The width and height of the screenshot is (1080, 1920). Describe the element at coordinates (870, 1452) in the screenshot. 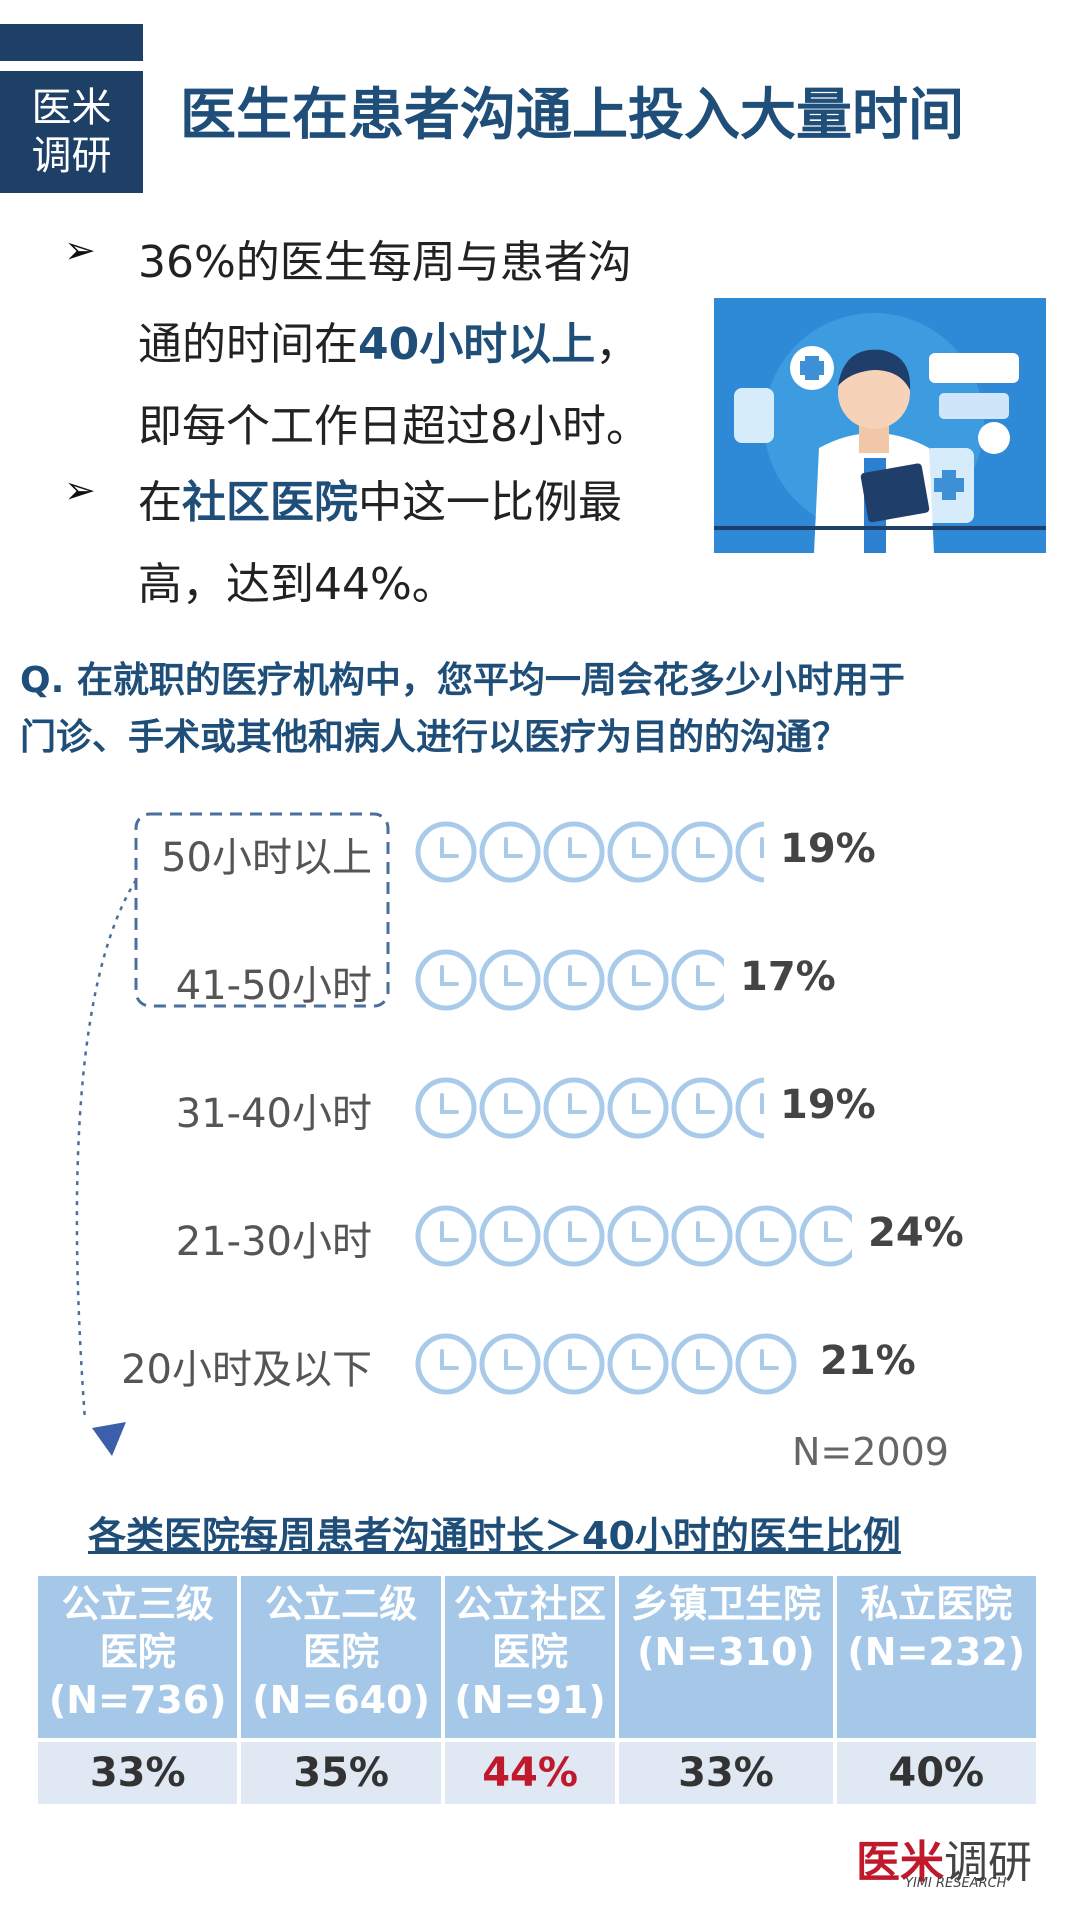

I see `sample-size-note: N=2009` at that location.